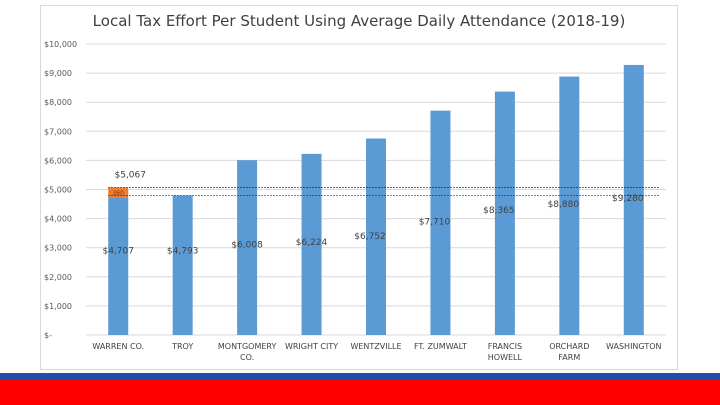 The height and width of the screenshot is (405, 720). I want to click on bar-value-label: $6,224, so click(312, 243).